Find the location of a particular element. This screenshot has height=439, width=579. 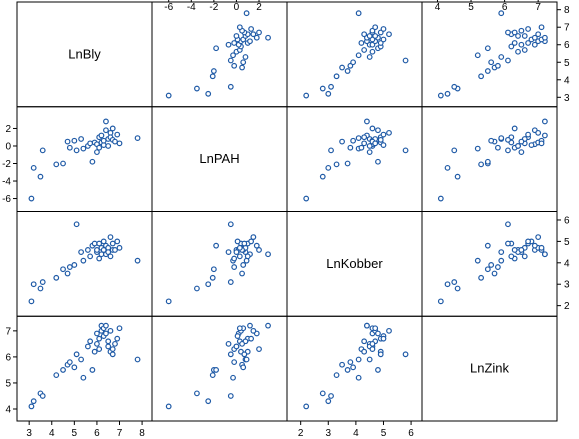

panel-lnkobber-vs-lnbly is located at coordinates (84, 264).